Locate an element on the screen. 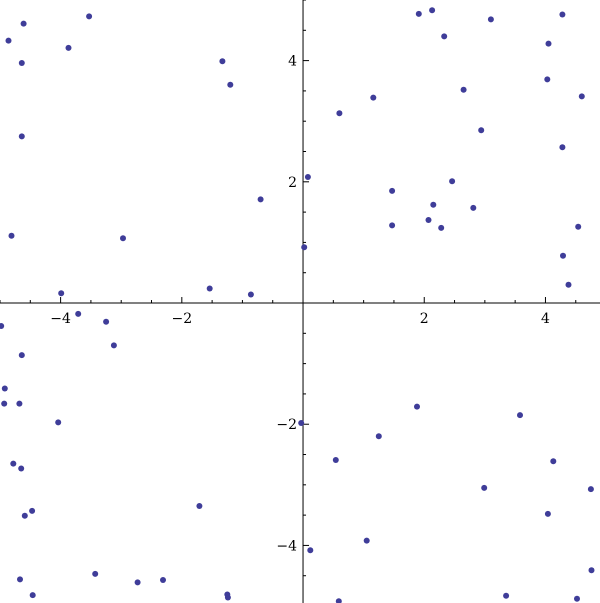 The height and width of the screenshot is (603, 600). y-tick-label: −4 is located at coordinates (286, 546).